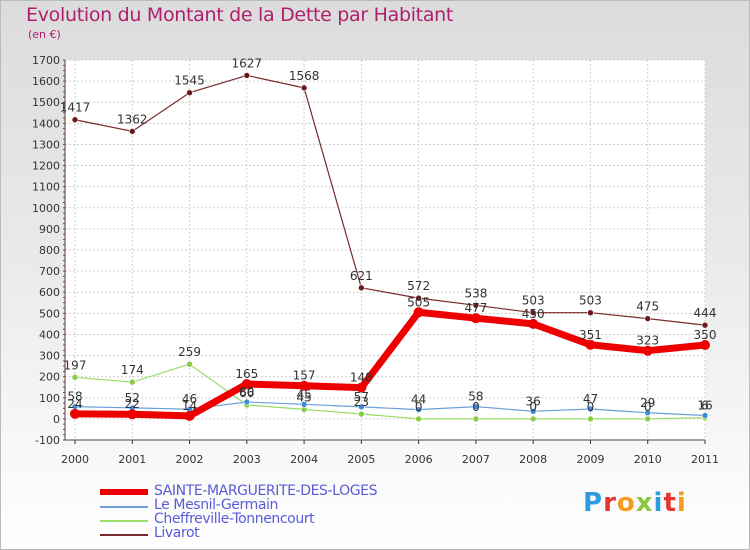 The image size is (750, 550). What do you see at coordinates (189, 406) in the screenshot?
I see `data-label: 14` at bounding box center [189, 406].